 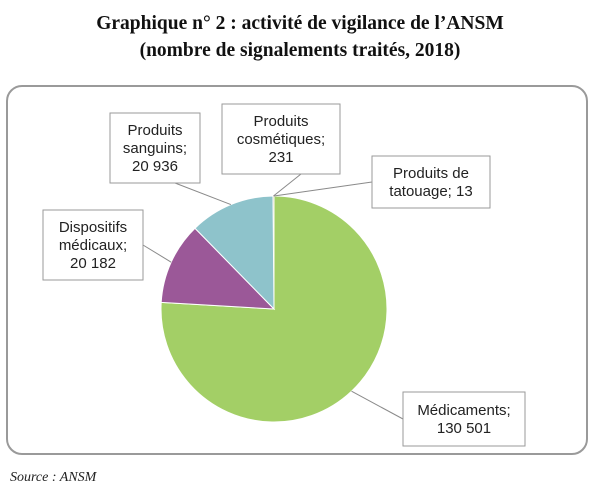 I want to click on label-box-produits-cosmetiques, so click(x=281, y=139).